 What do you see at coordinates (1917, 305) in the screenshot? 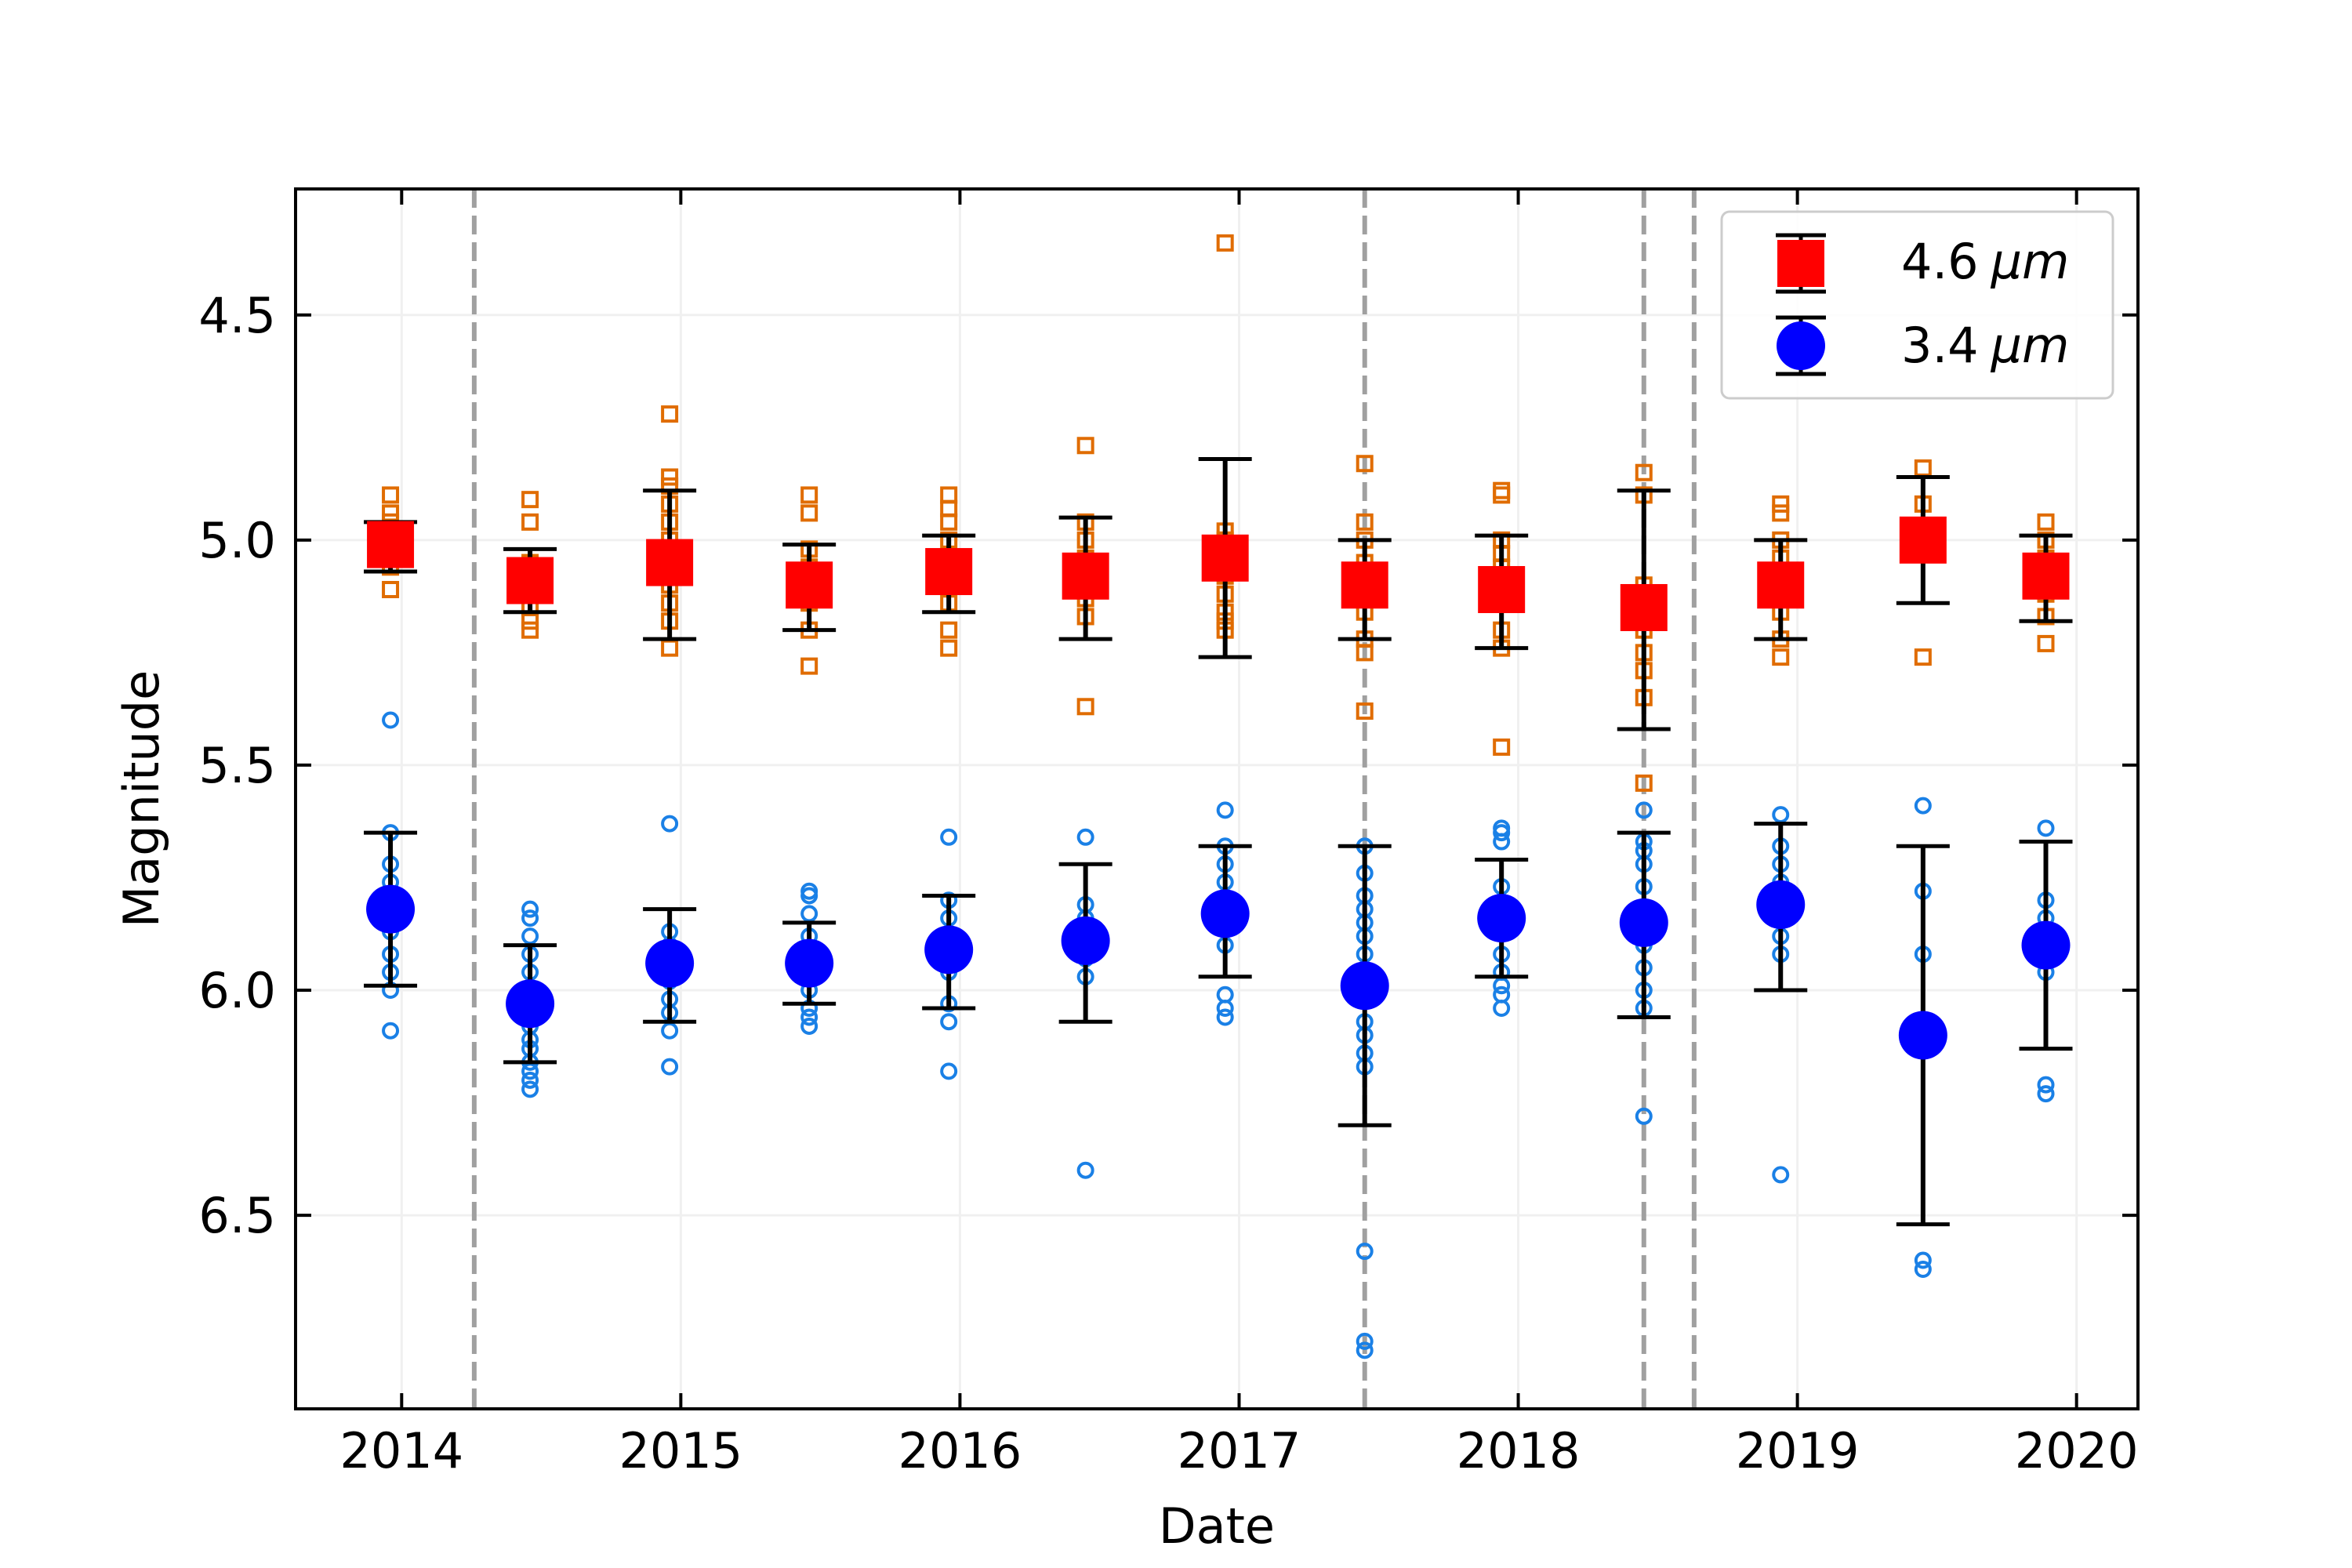
I see `legend: 4.6 μm 3.4 μm` at bounding box center [1917, 305].